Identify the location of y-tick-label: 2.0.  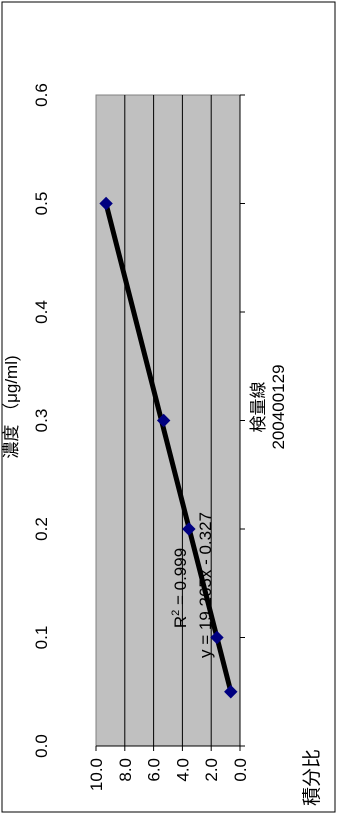
(211, 770).